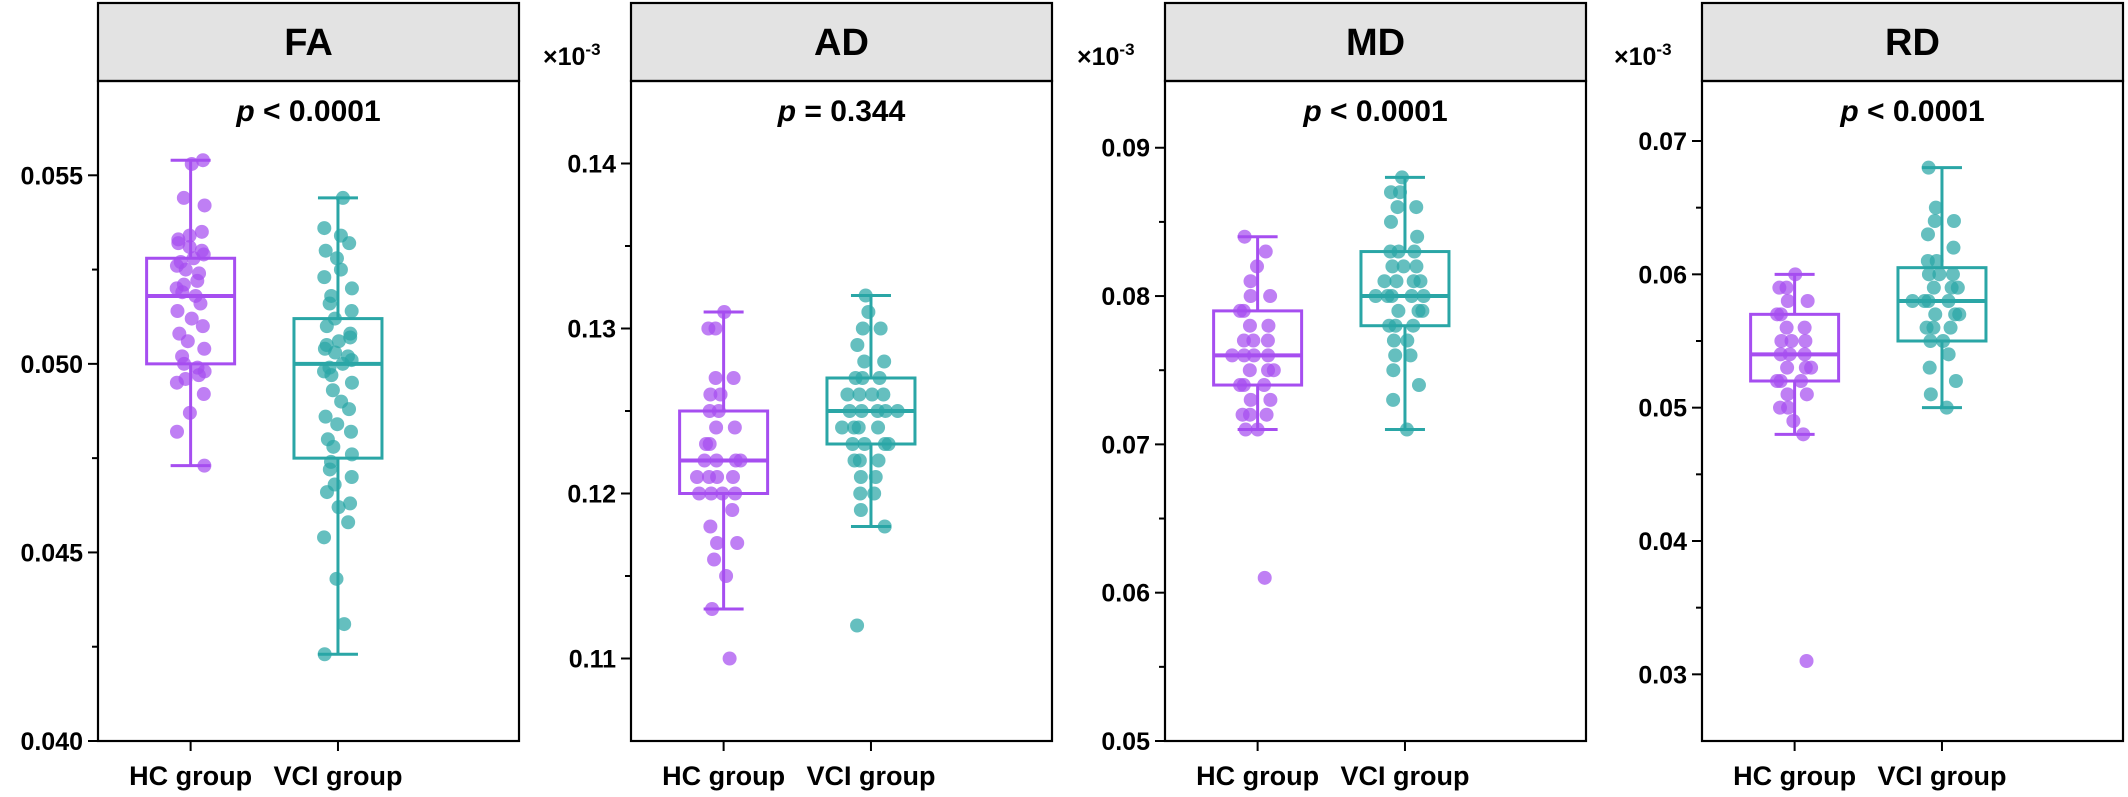 The image size is (2128, 797). I want to click on y-tick-label: 0.055, so click(51, 176).